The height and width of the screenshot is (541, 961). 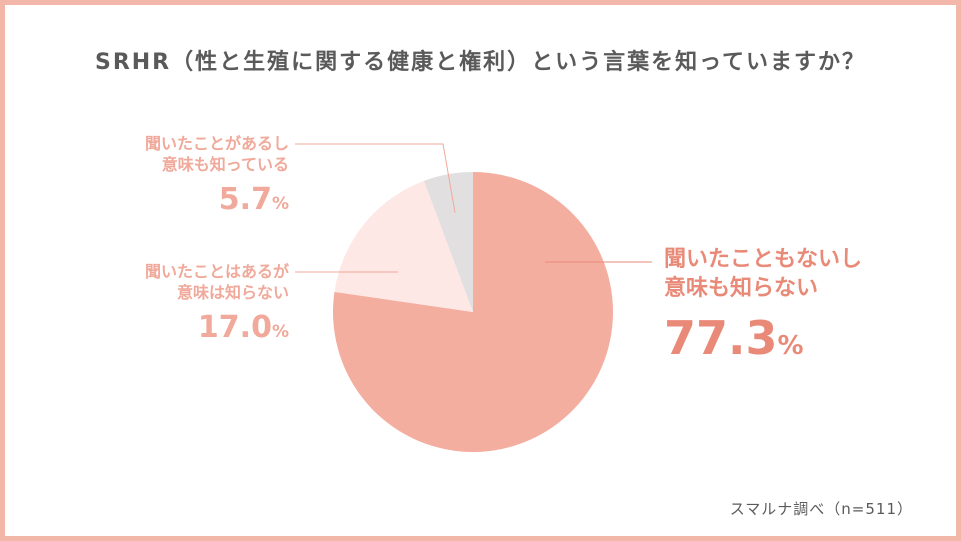 What do you see at coordinates (245, 199) in the screenshot?
I see `slice-value-known-number: 5.7` at bounding box center [245, 199].